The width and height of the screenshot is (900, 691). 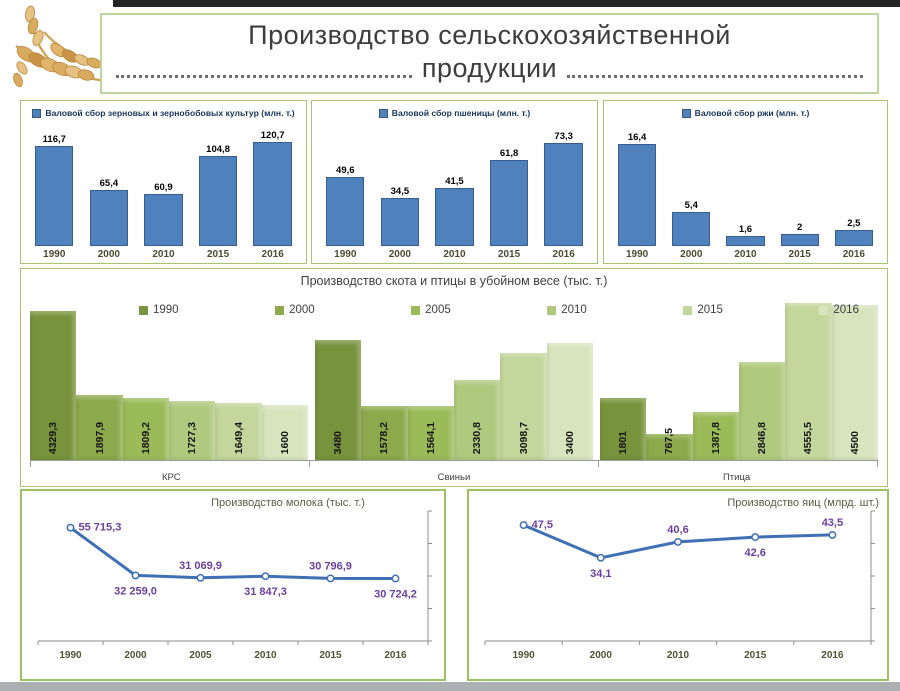 I want to click on legend-label: 1990, so click(x=166, y=310).